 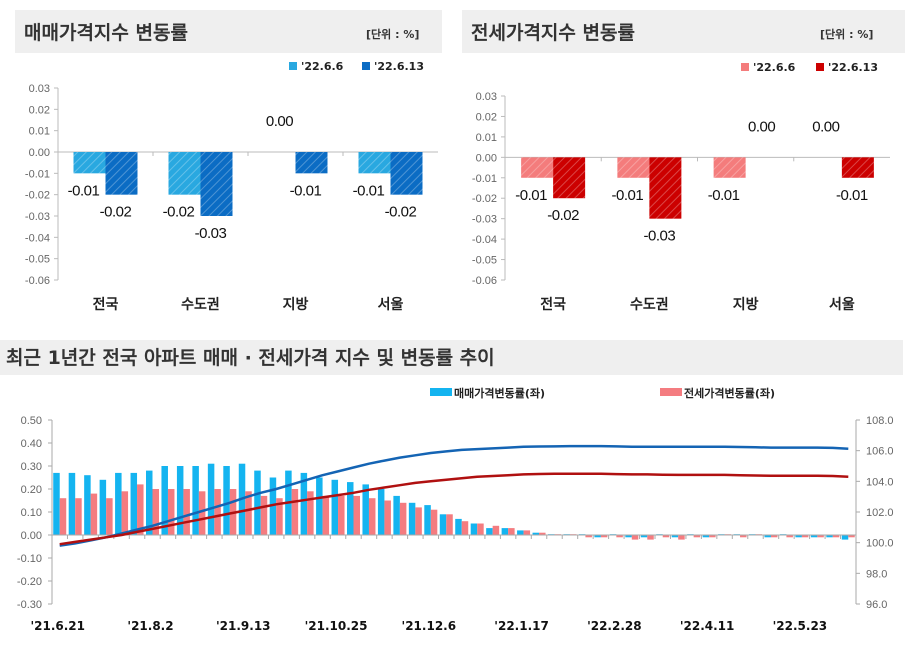 I want to click on y-tick-label: -0.01, so click(x=484, y=179).